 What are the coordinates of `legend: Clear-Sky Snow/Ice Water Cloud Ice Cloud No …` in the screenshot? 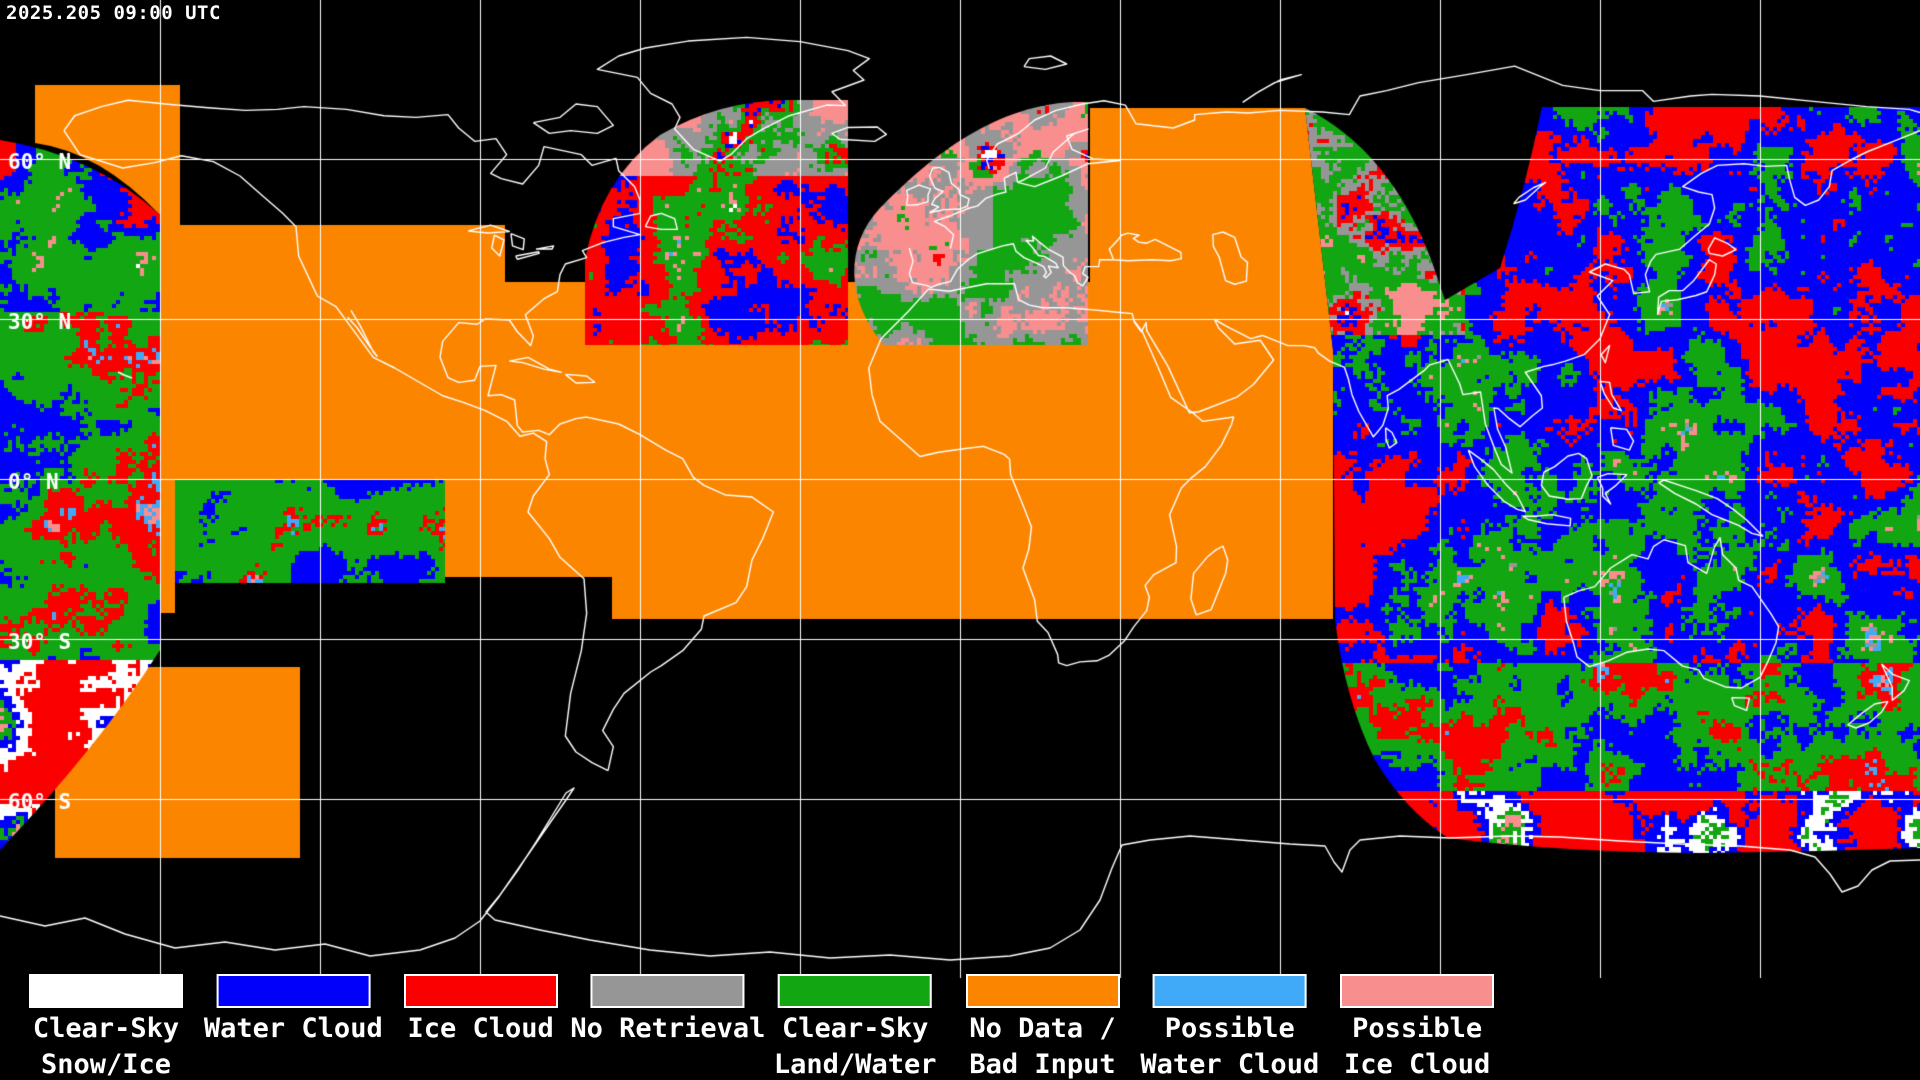 It's located at (960, 1020).